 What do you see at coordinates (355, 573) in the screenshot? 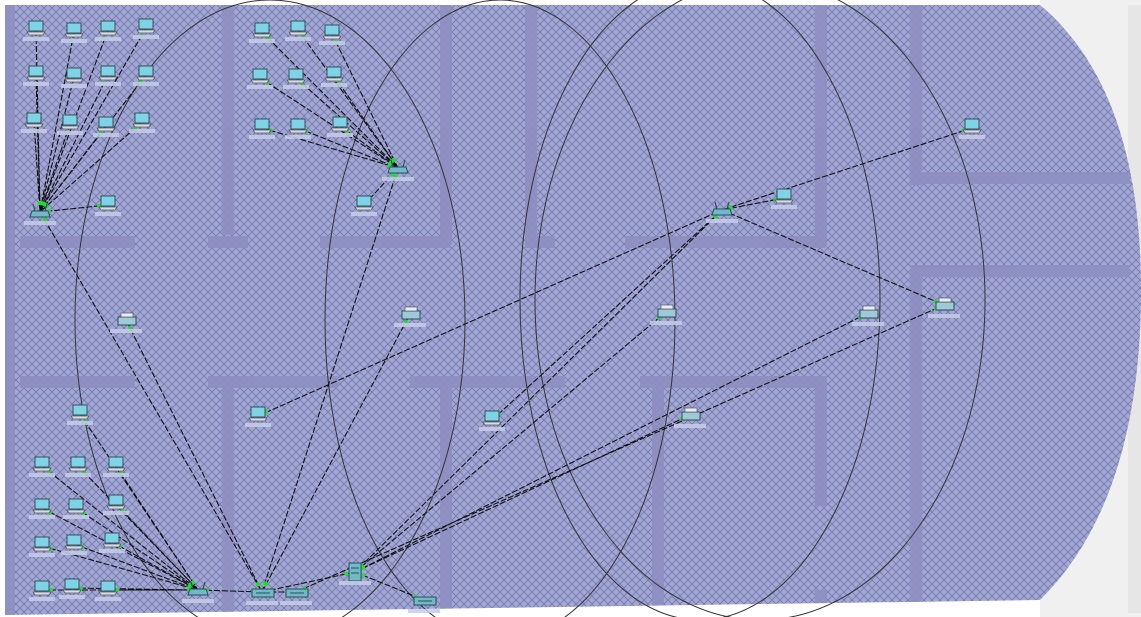
I see `server-icon` at bounding box center [355, 573].